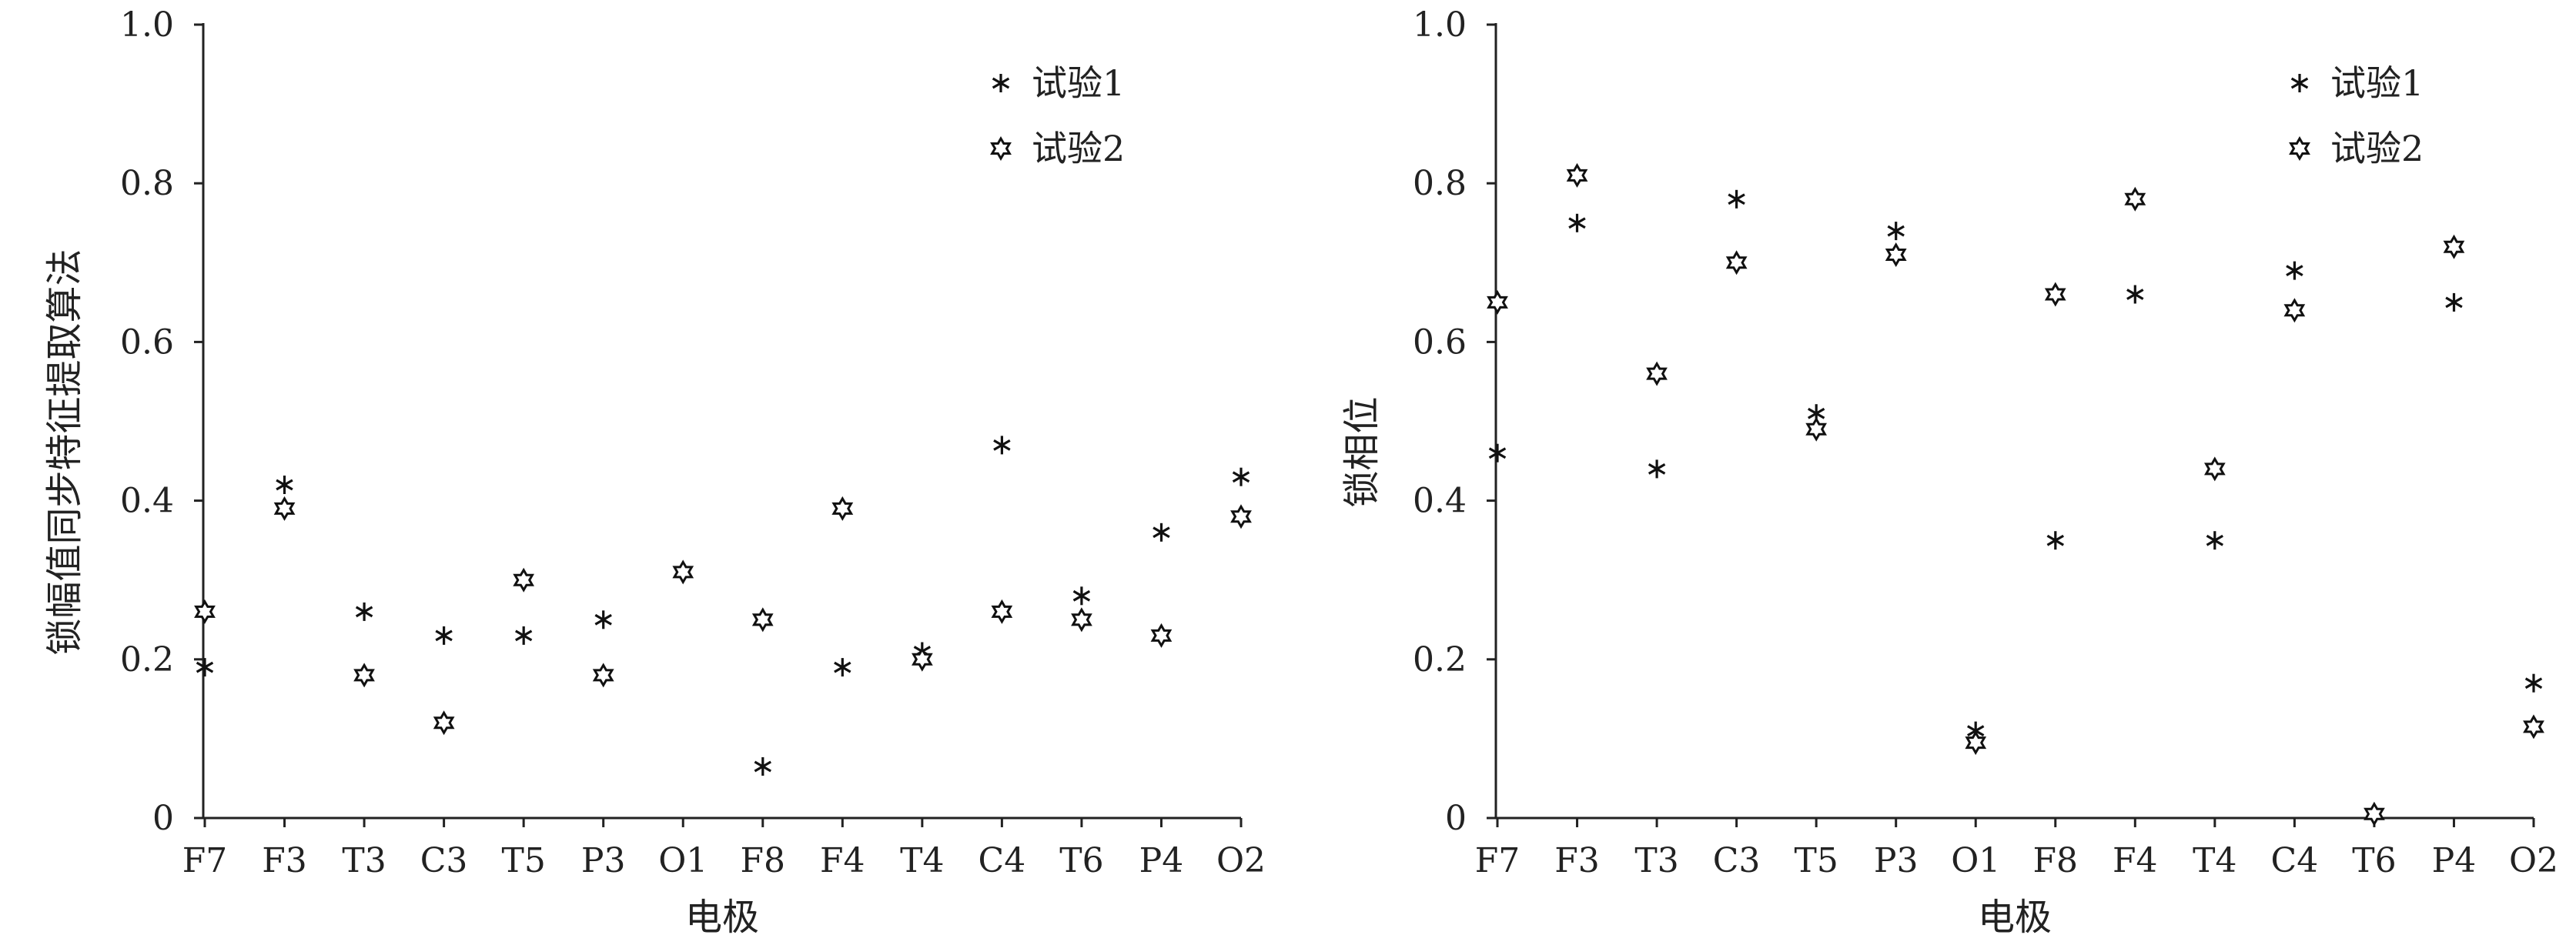 The height and width of the screenshot is (945, 2576). Describe the element at coordinates (922, 860) in the screenshot. I see `left-x-tick-label: T4` at that location.